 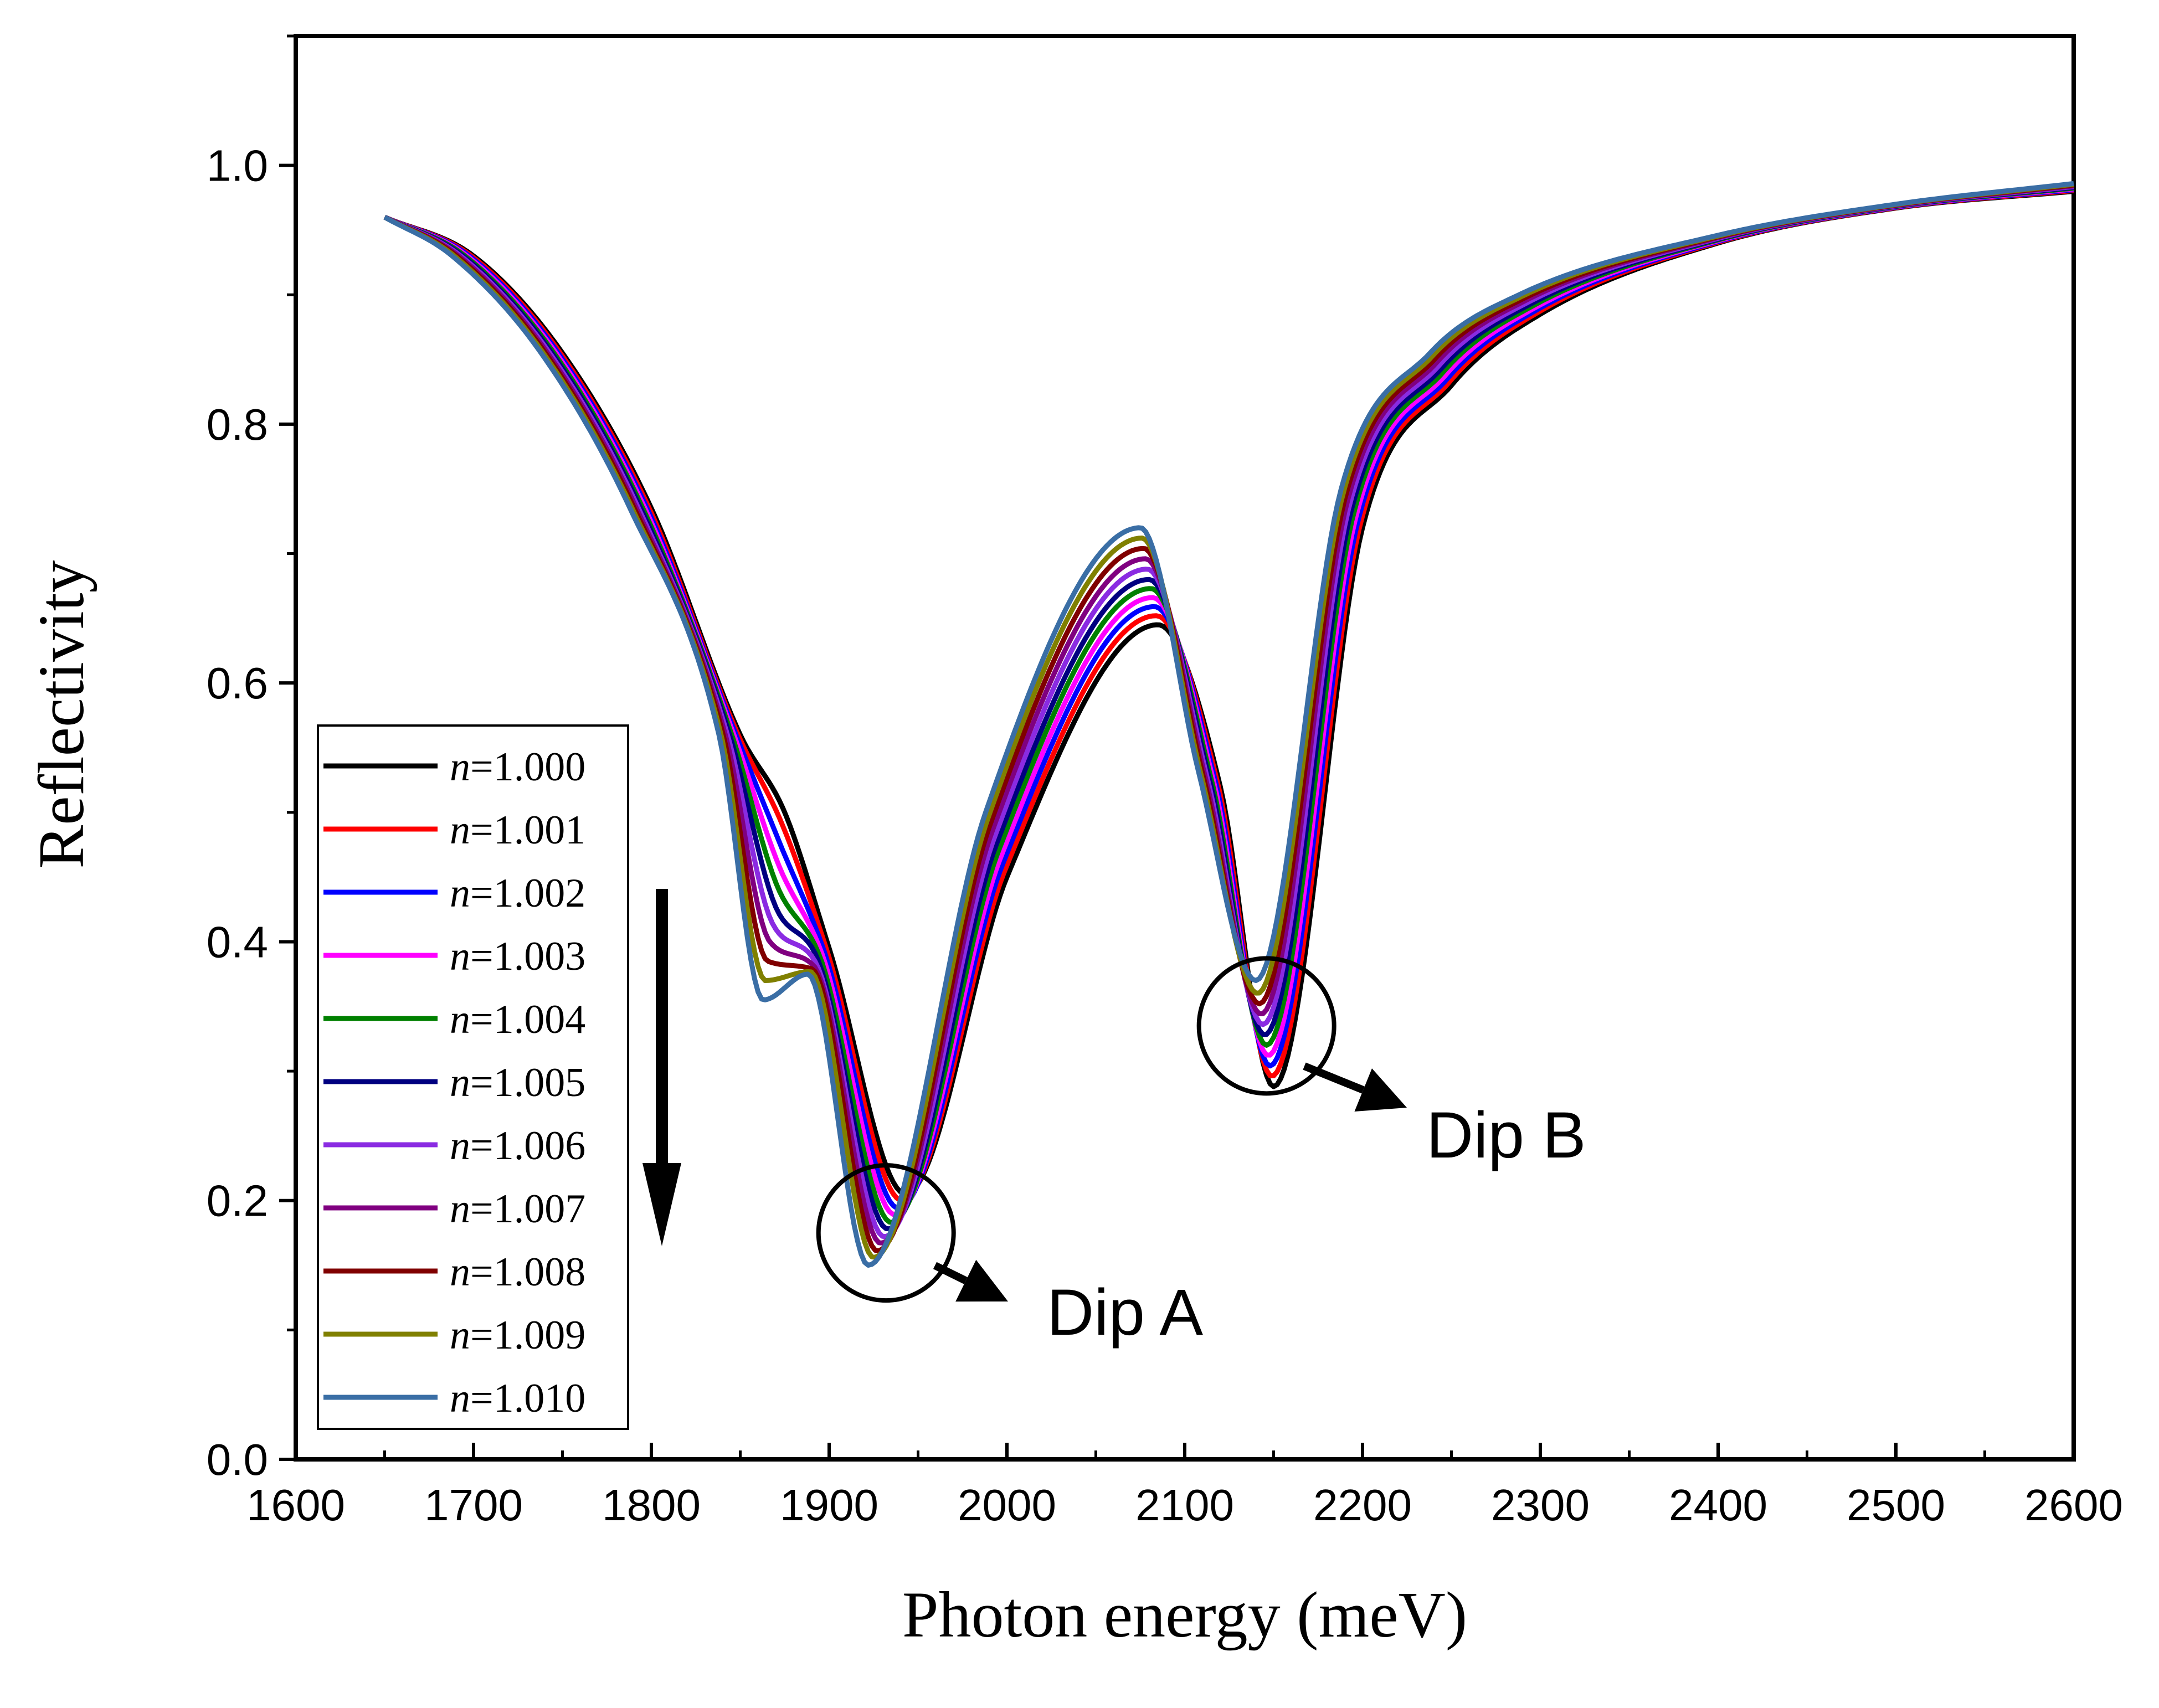 I want to click on y-tick-label: 1.0, so click(x=237, y=166).